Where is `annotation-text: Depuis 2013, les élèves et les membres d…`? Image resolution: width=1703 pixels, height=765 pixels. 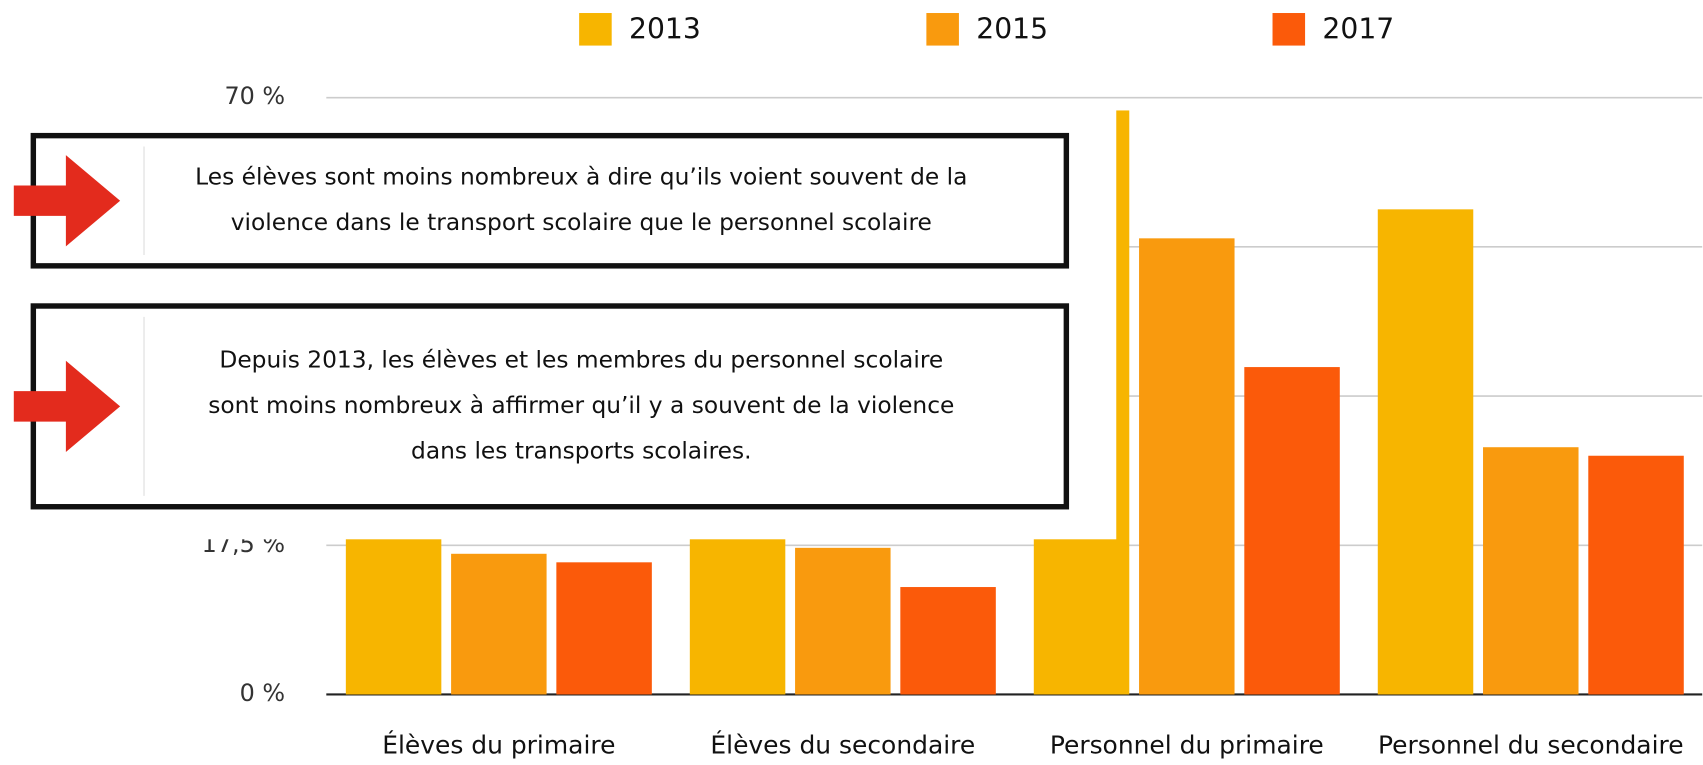 annotation-text: Depuis 2013, les élèves et les membres d… is located at coordinates (581, 359).